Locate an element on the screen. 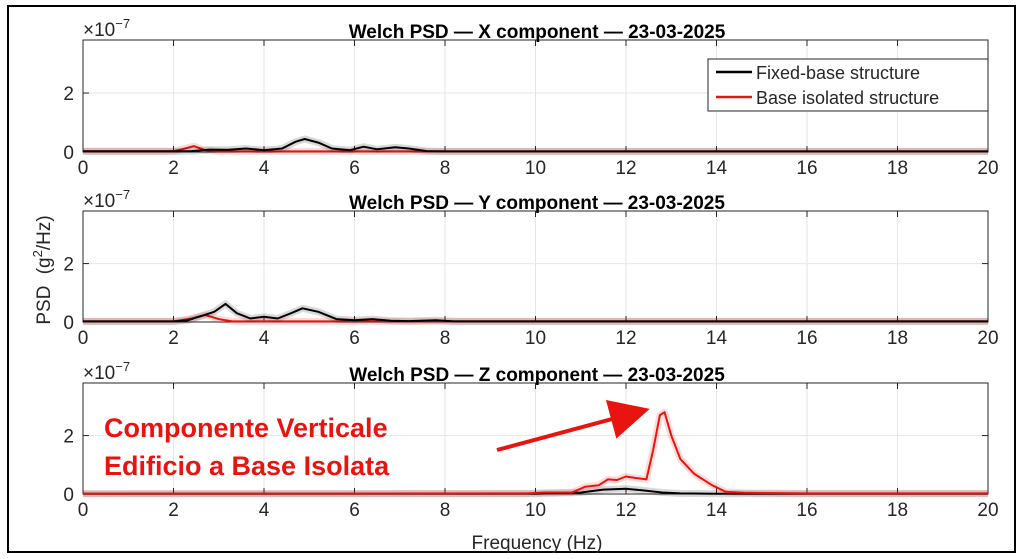 This screenshot has height=559, width=1025. y-axis-label-unit-sup: 2 is located at coordinates (37, 253).